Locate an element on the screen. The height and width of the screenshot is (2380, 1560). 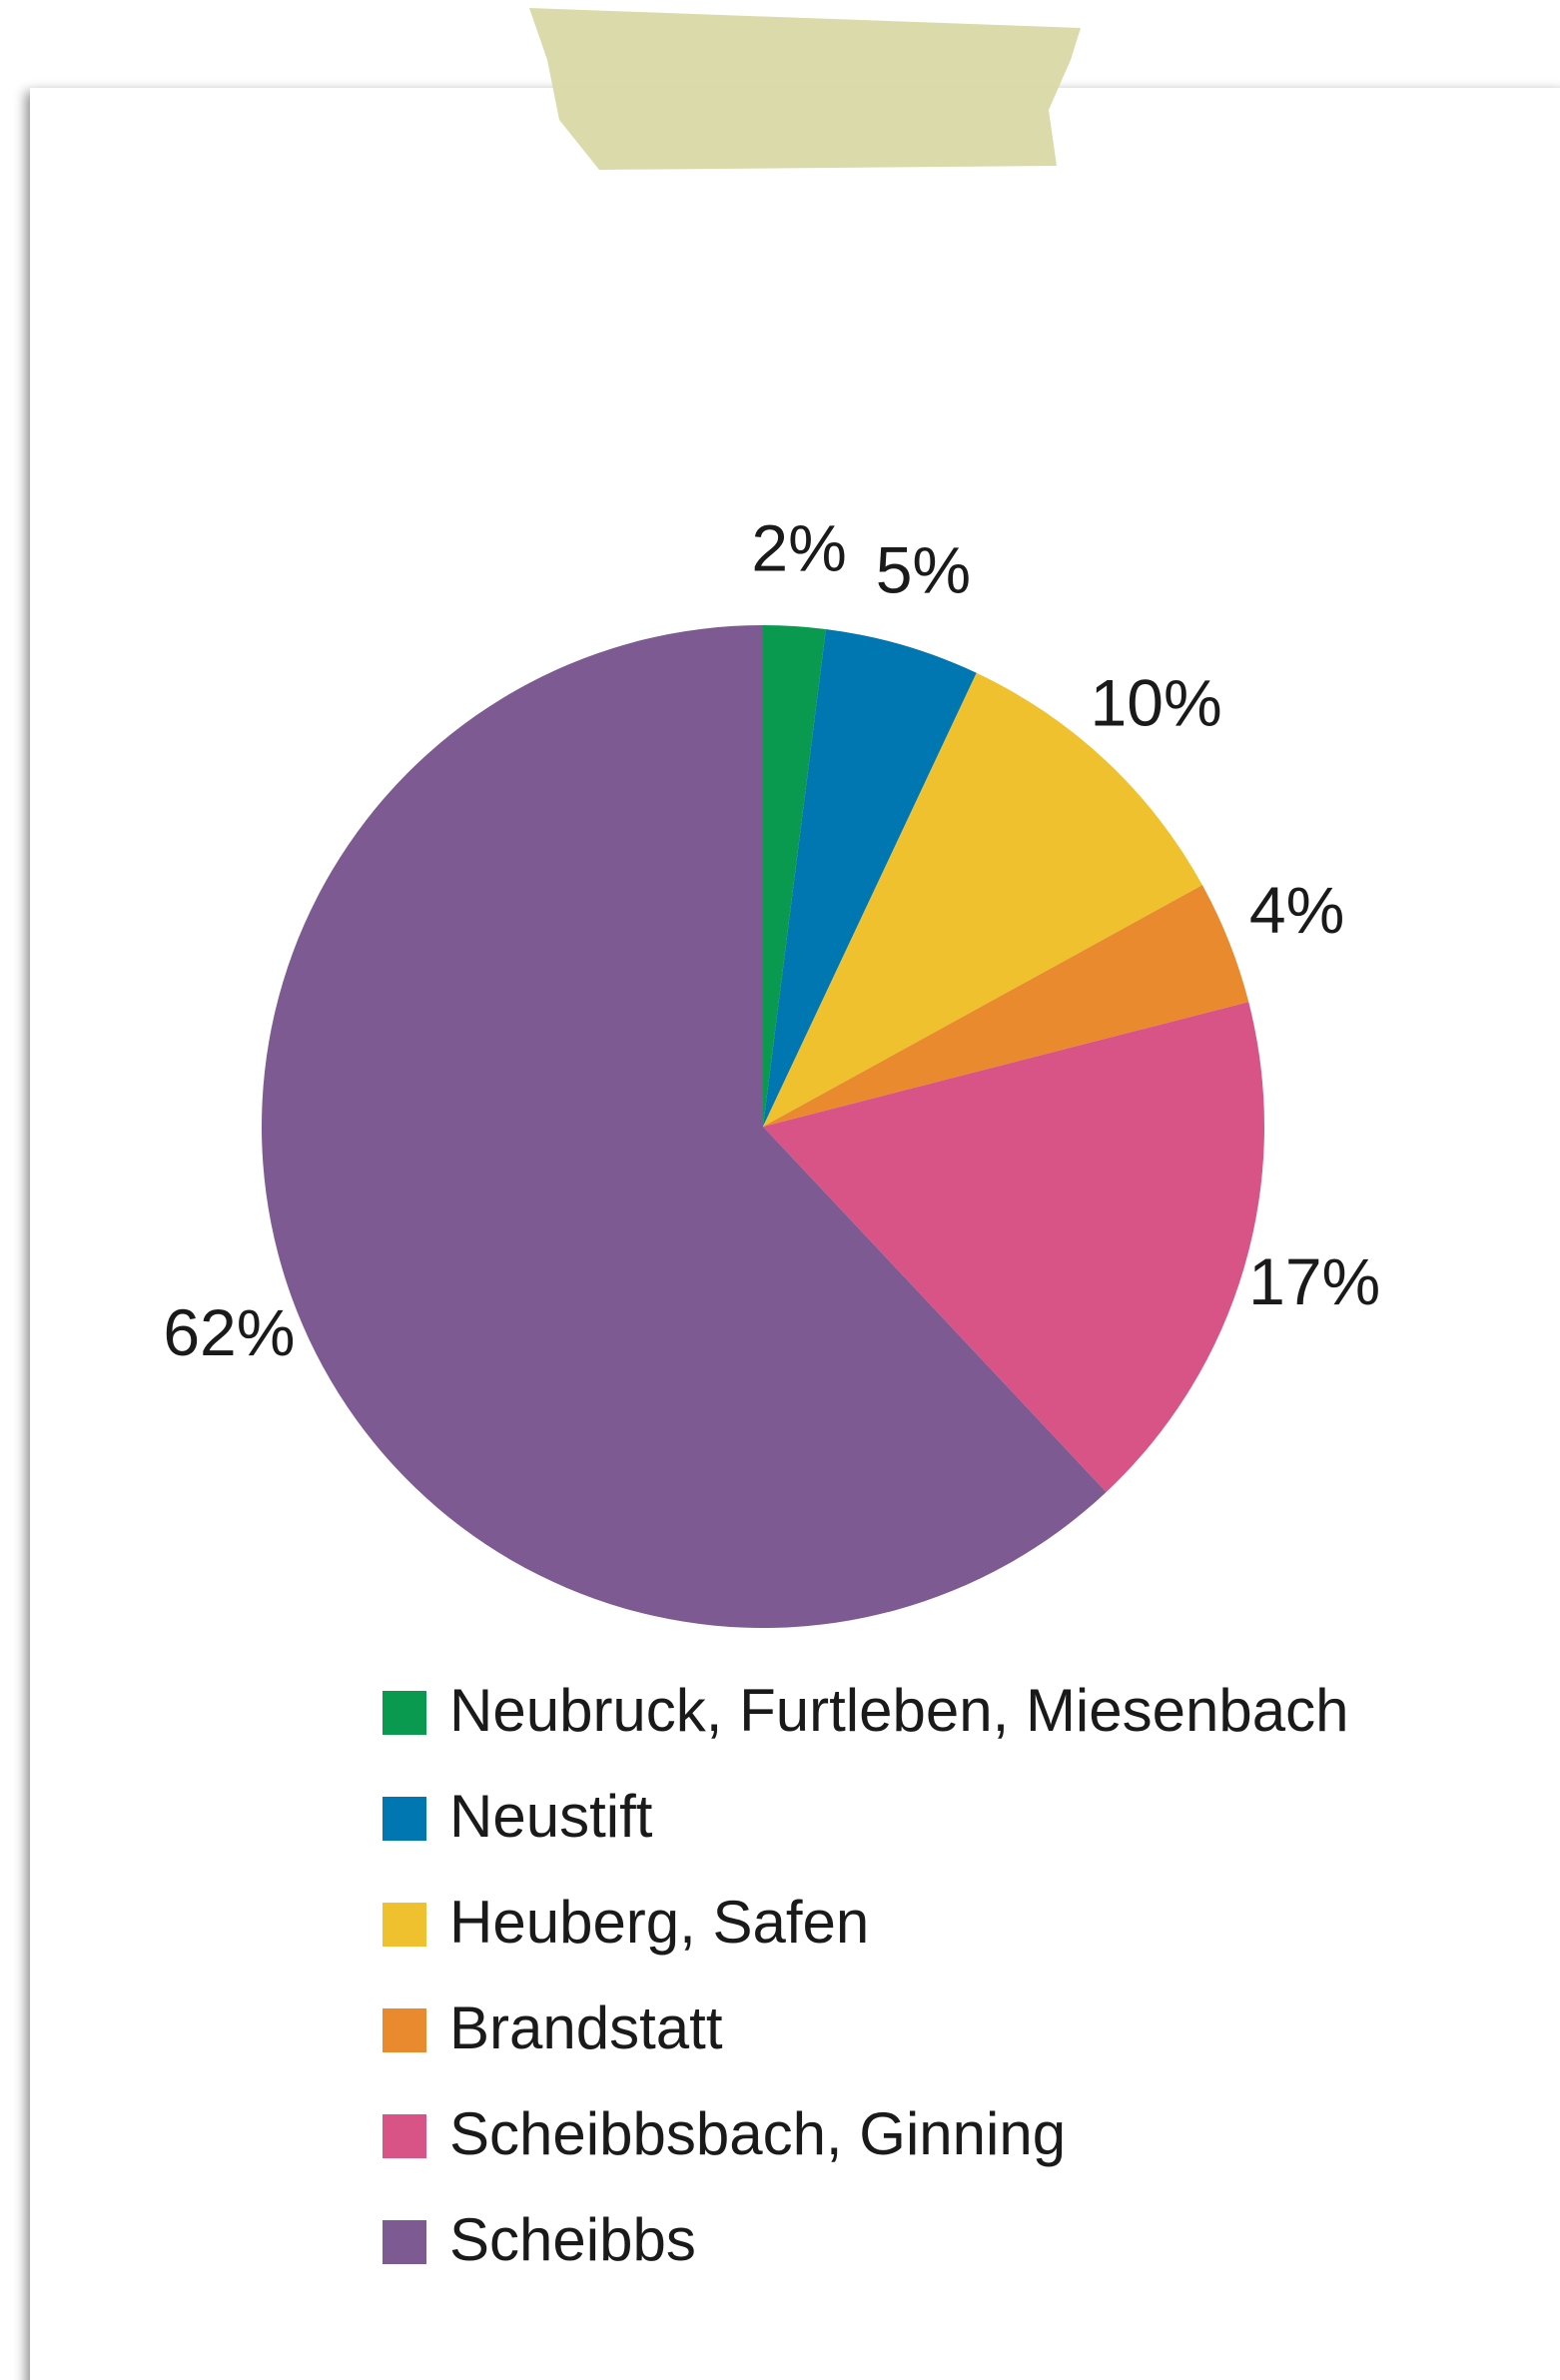
data-label: 4% is located at coordinates (1296, 910).